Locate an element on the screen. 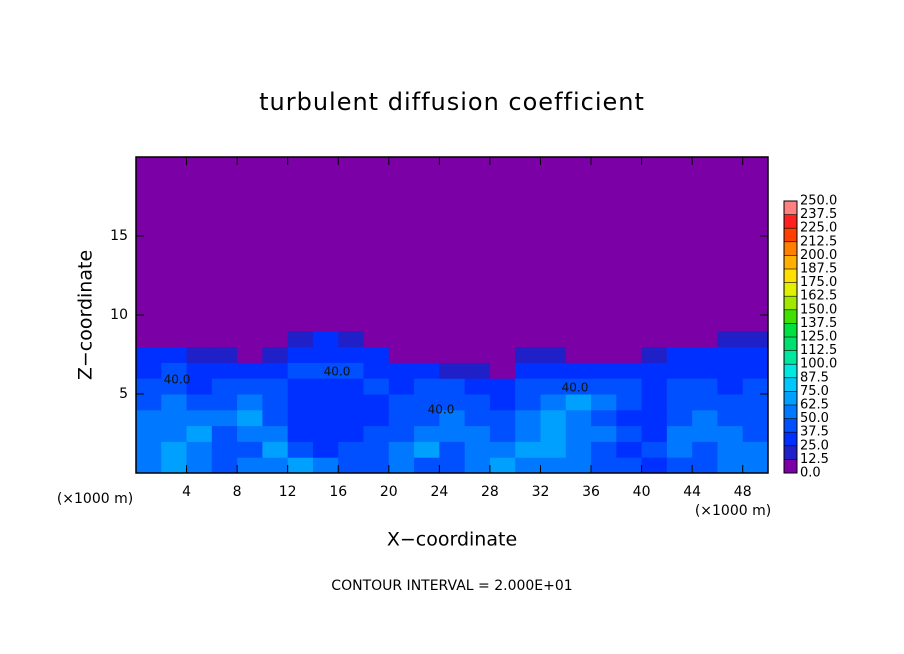 The image size is (904, 654). x-tick-label: 12 is located at coordinates (288, 492).